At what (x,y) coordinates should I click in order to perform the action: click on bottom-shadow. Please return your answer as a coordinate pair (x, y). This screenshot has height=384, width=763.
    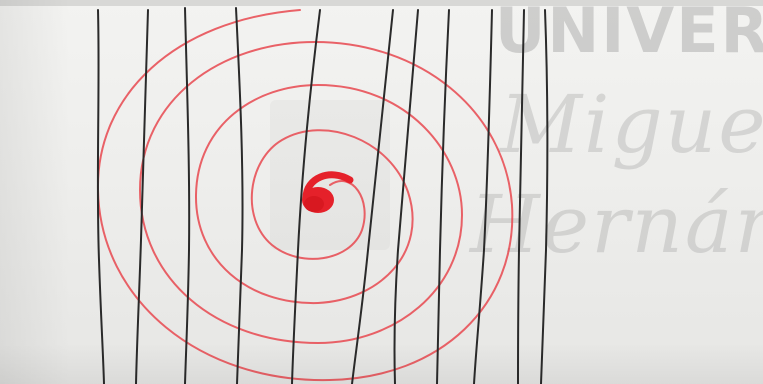
    Looking at the image, I should click on (381, 364).